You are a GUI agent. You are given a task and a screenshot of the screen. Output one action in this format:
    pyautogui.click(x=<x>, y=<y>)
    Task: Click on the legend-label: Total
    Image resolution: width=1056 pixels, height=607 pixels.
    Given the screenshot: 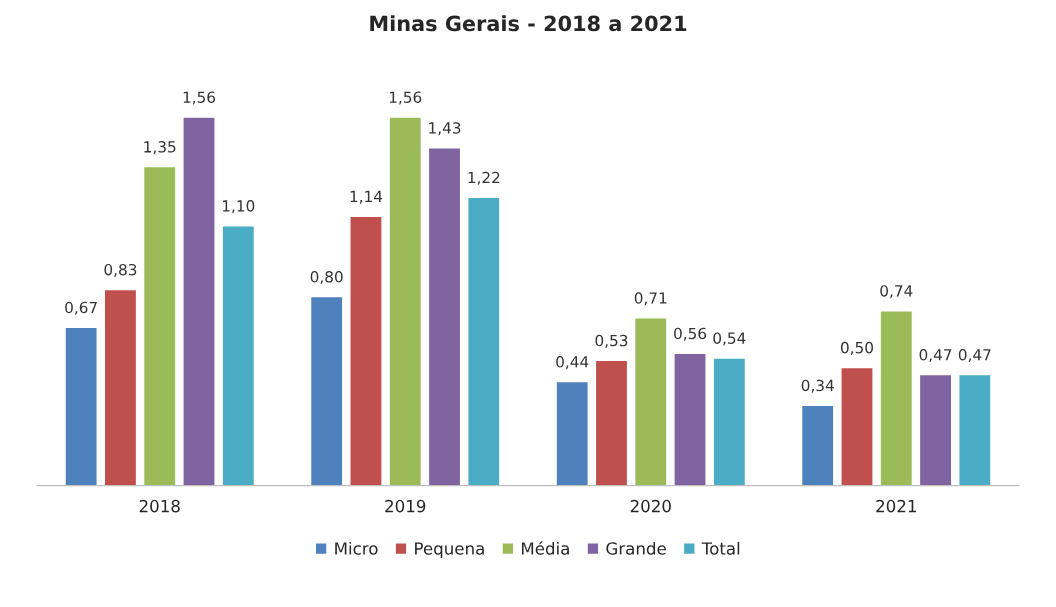 What is the action you would take?
    pyautogui.click(x=720, y=548)
    